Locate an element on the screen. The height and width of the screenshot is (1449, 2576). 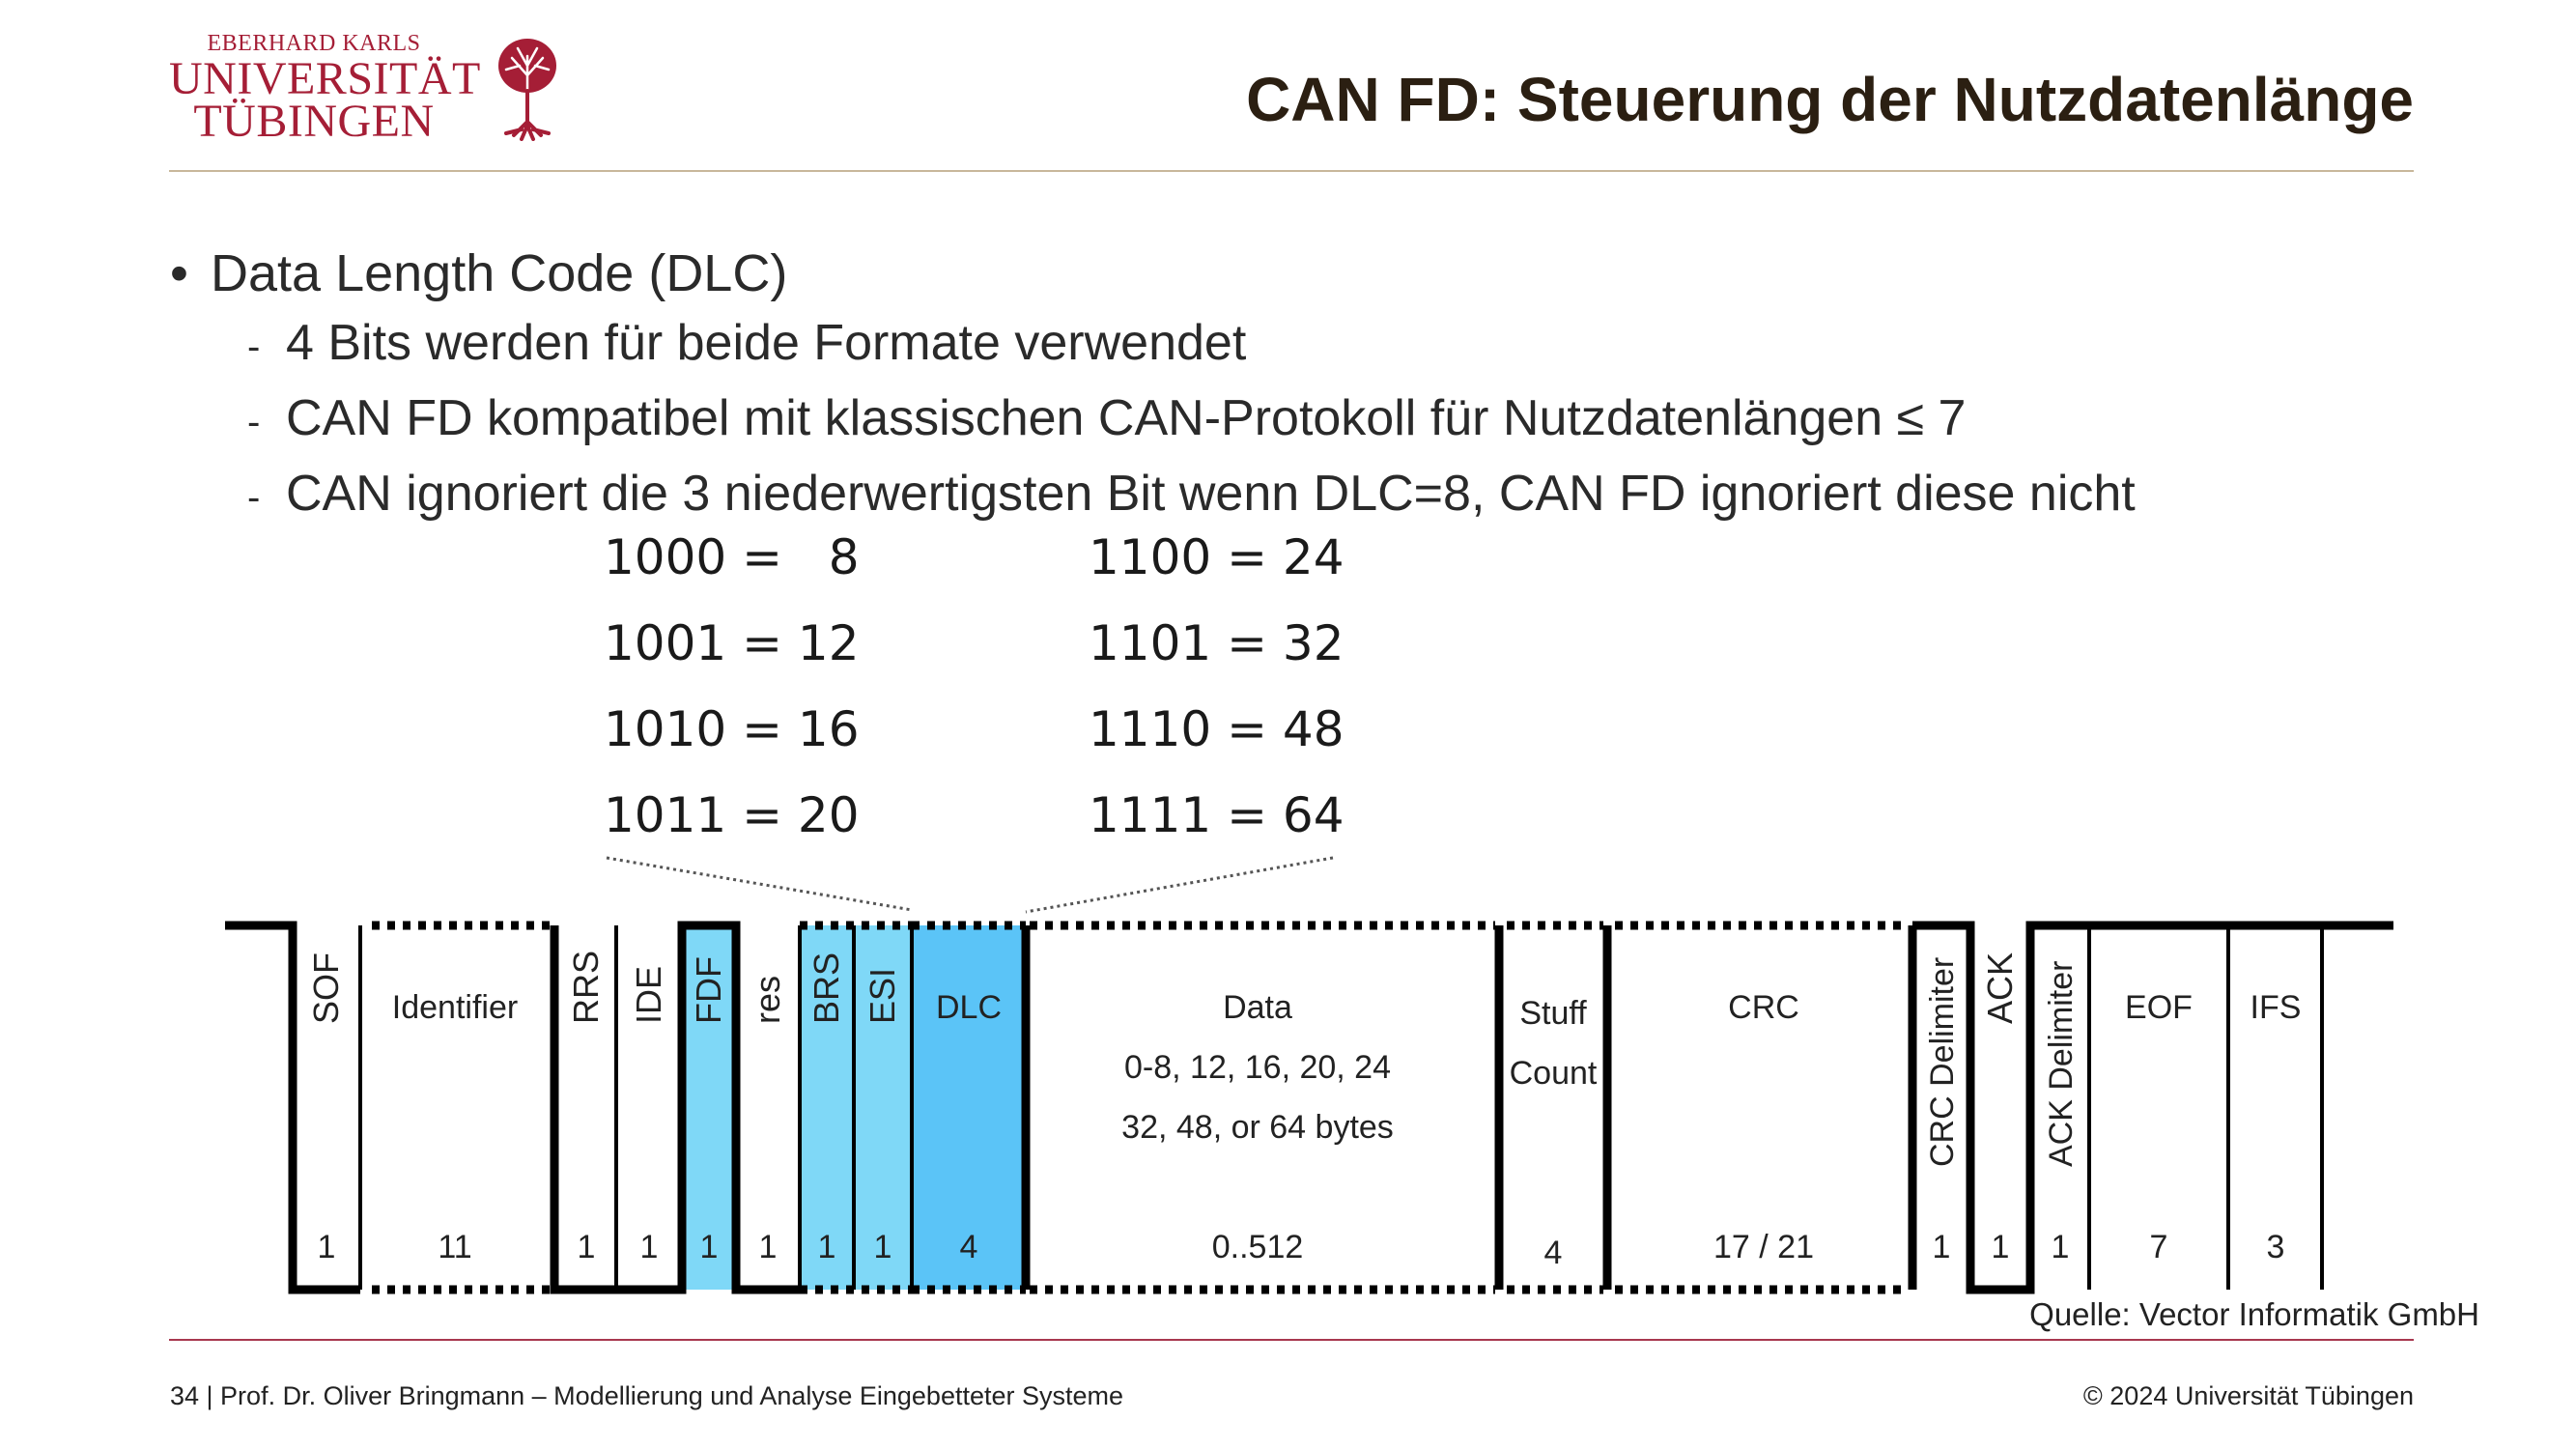
logo-wordmark: EBERHARD KARLS UNIVERSITÄT TÜBINGEN is located at coordinates (325, 88).